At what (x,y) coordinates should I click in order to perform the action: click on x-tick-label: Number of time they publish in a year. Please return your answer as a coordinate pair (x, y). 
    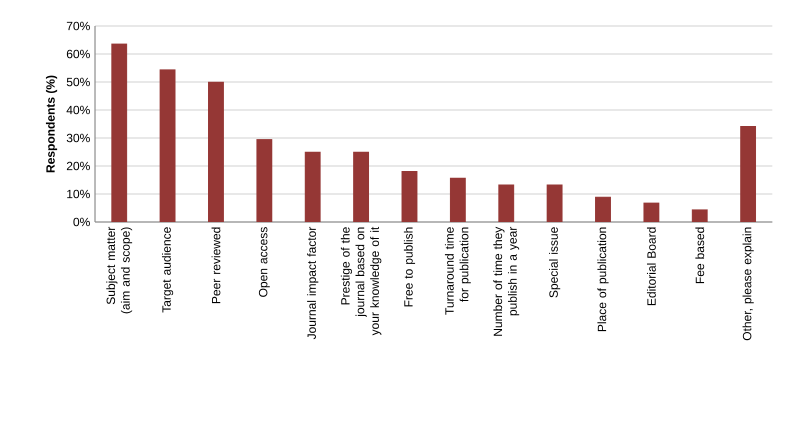
    Looking at the image, I should click on (506, 281).